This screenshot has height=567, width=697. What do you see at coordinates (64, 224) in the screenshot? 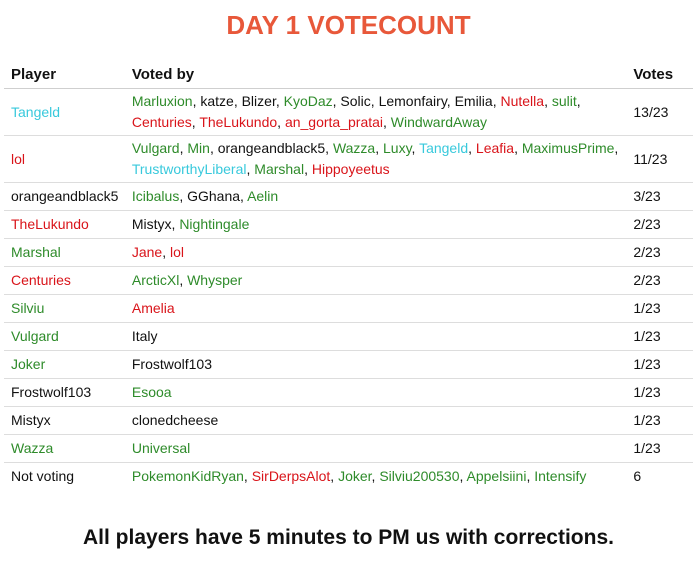
I see `player-name: TheLukundo` at bounding box center [64, 224].